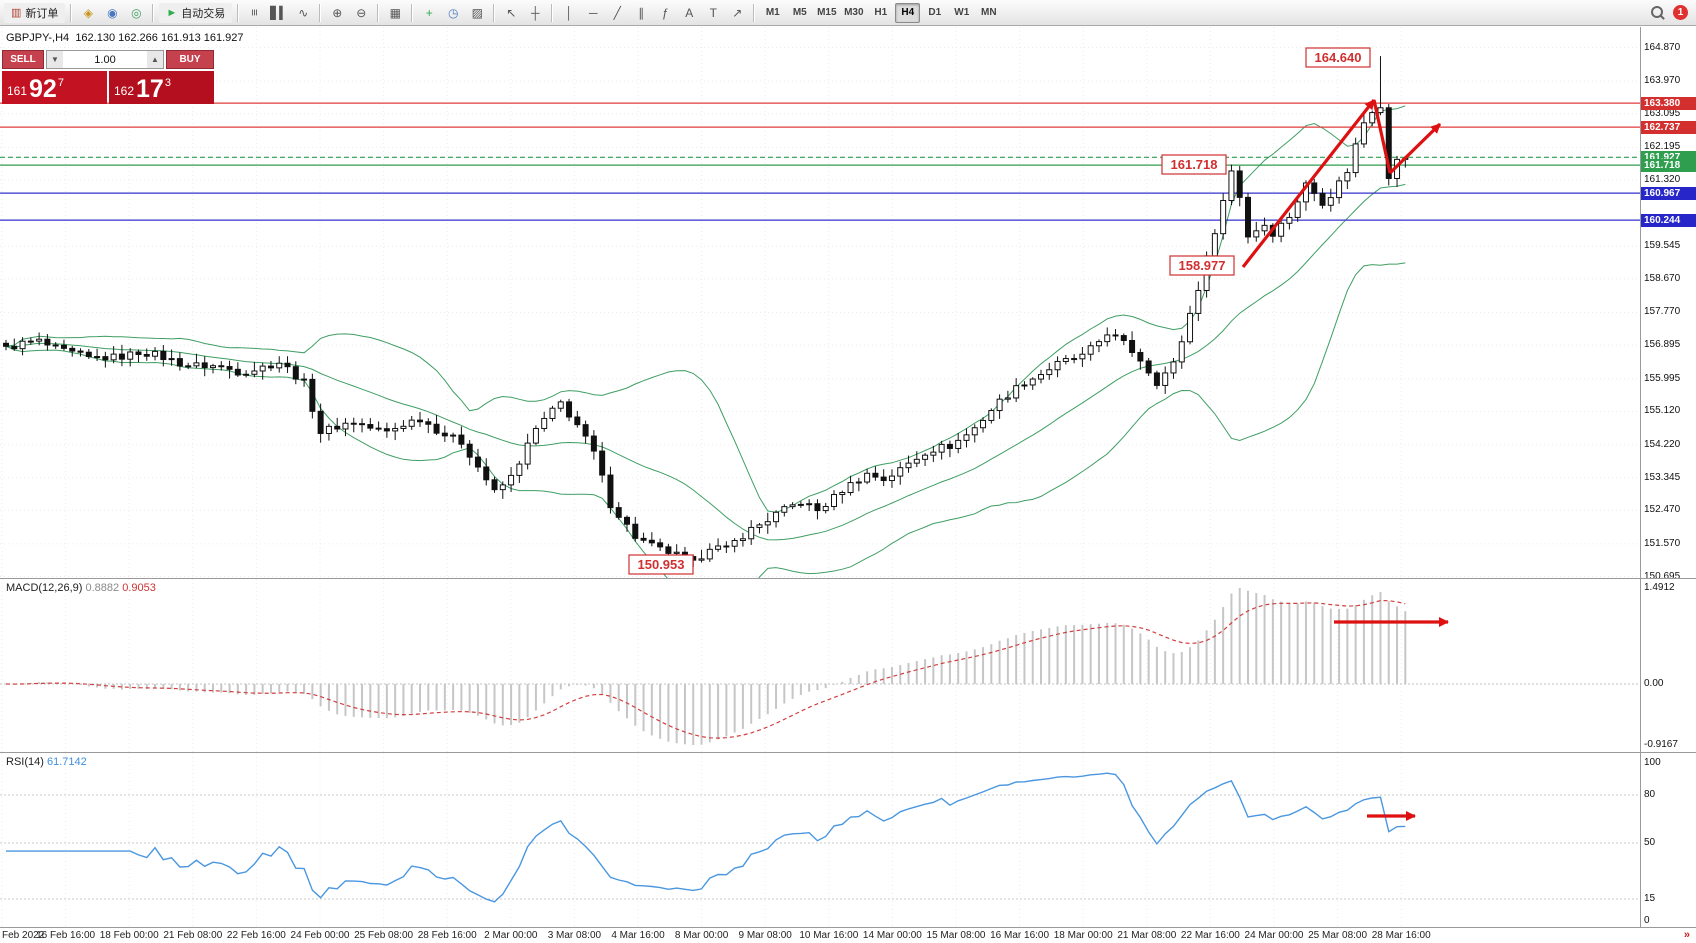 This screenshot has height=943, width=1696. I want to click on price-label-annotation: 161.718, so click(1194, 164).